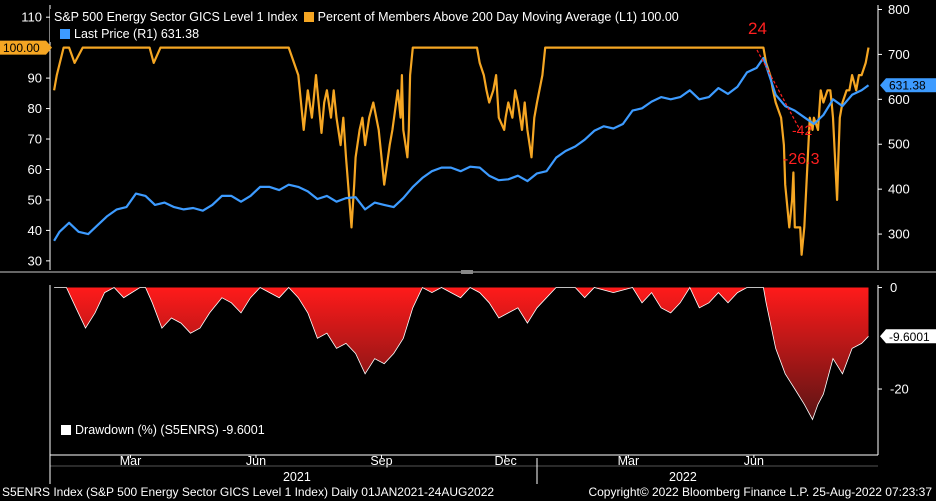  I want to click on legend-last-price: Last Price (R1) 631.38, so click(137, 34).